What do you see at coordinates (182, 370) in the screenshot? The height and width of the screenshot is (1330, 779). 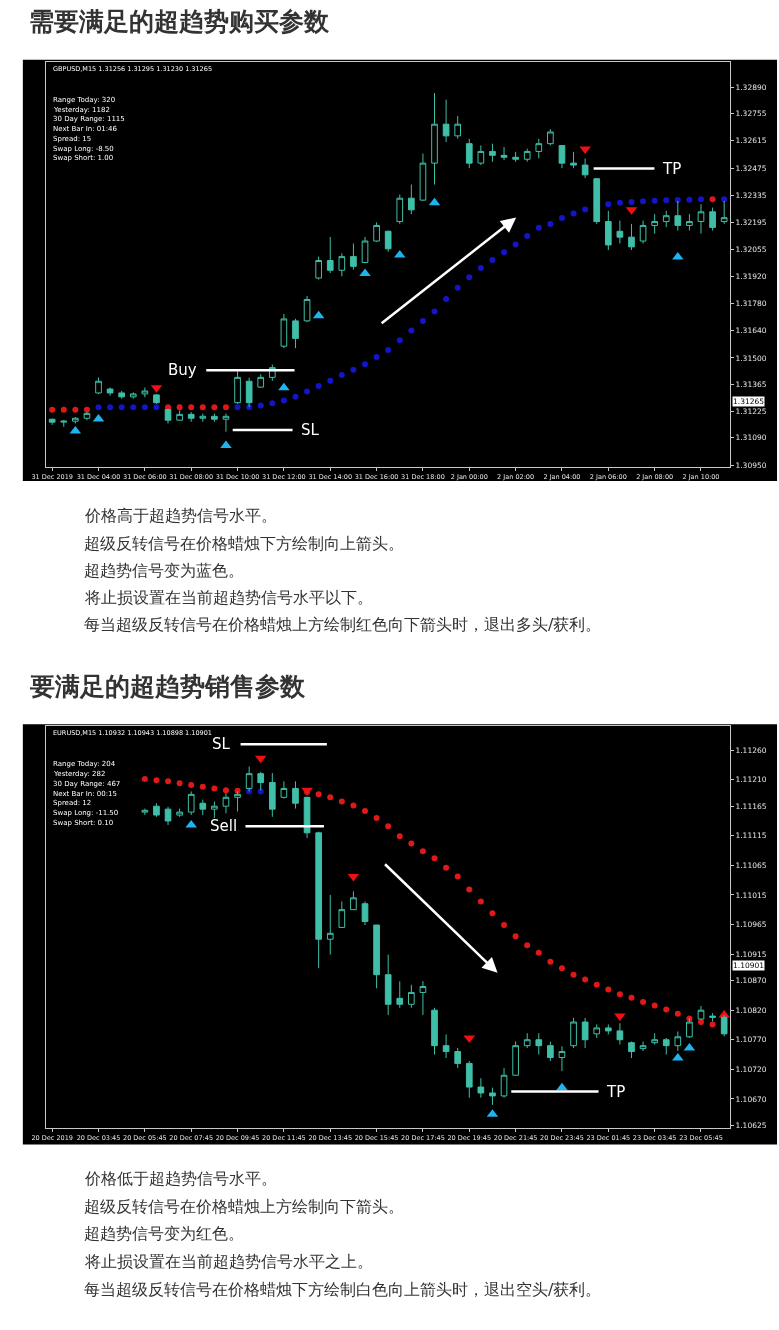 I see `annotation: Buy` at bounding box center [182, 370].